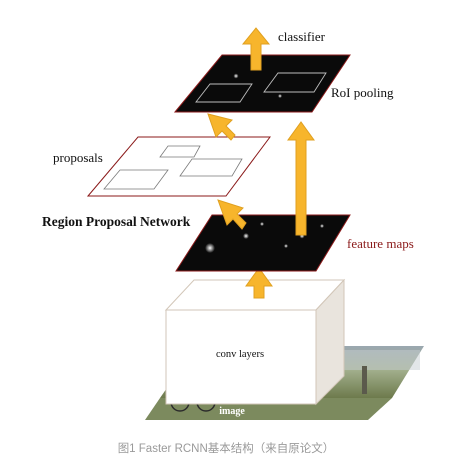 The height and width of the screenshot is (460, 452). I want to click on rpn-label: Region Proposal Network, so click(116, 221).